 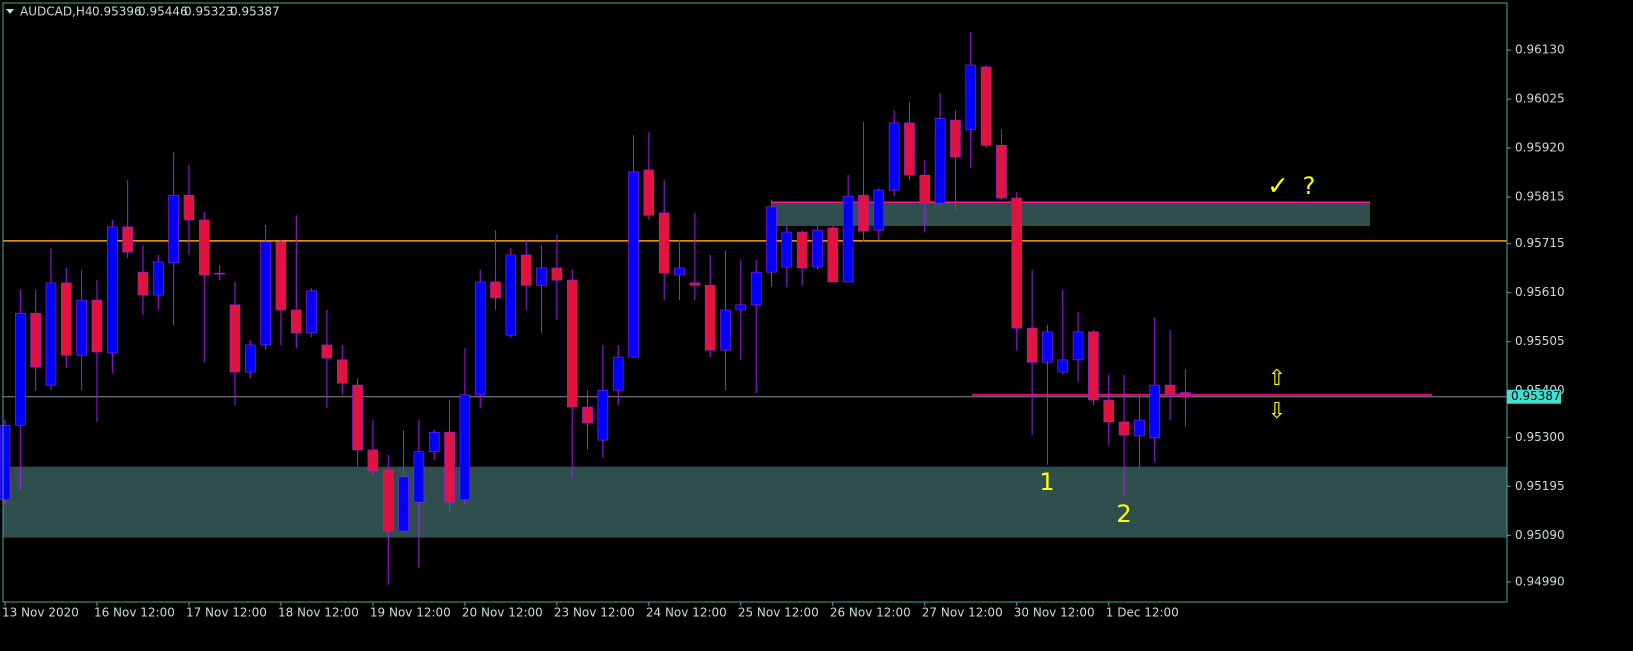 I want to click on header-value: 0.95387, so click(x=255, y=12).